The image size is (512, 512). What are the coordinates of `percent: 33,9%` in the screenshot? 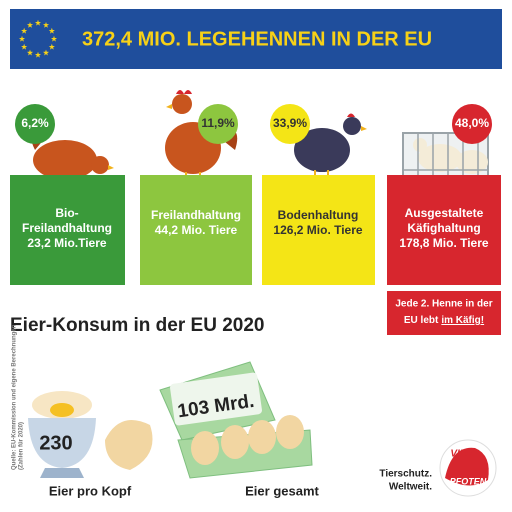 It's located at (290, 123).